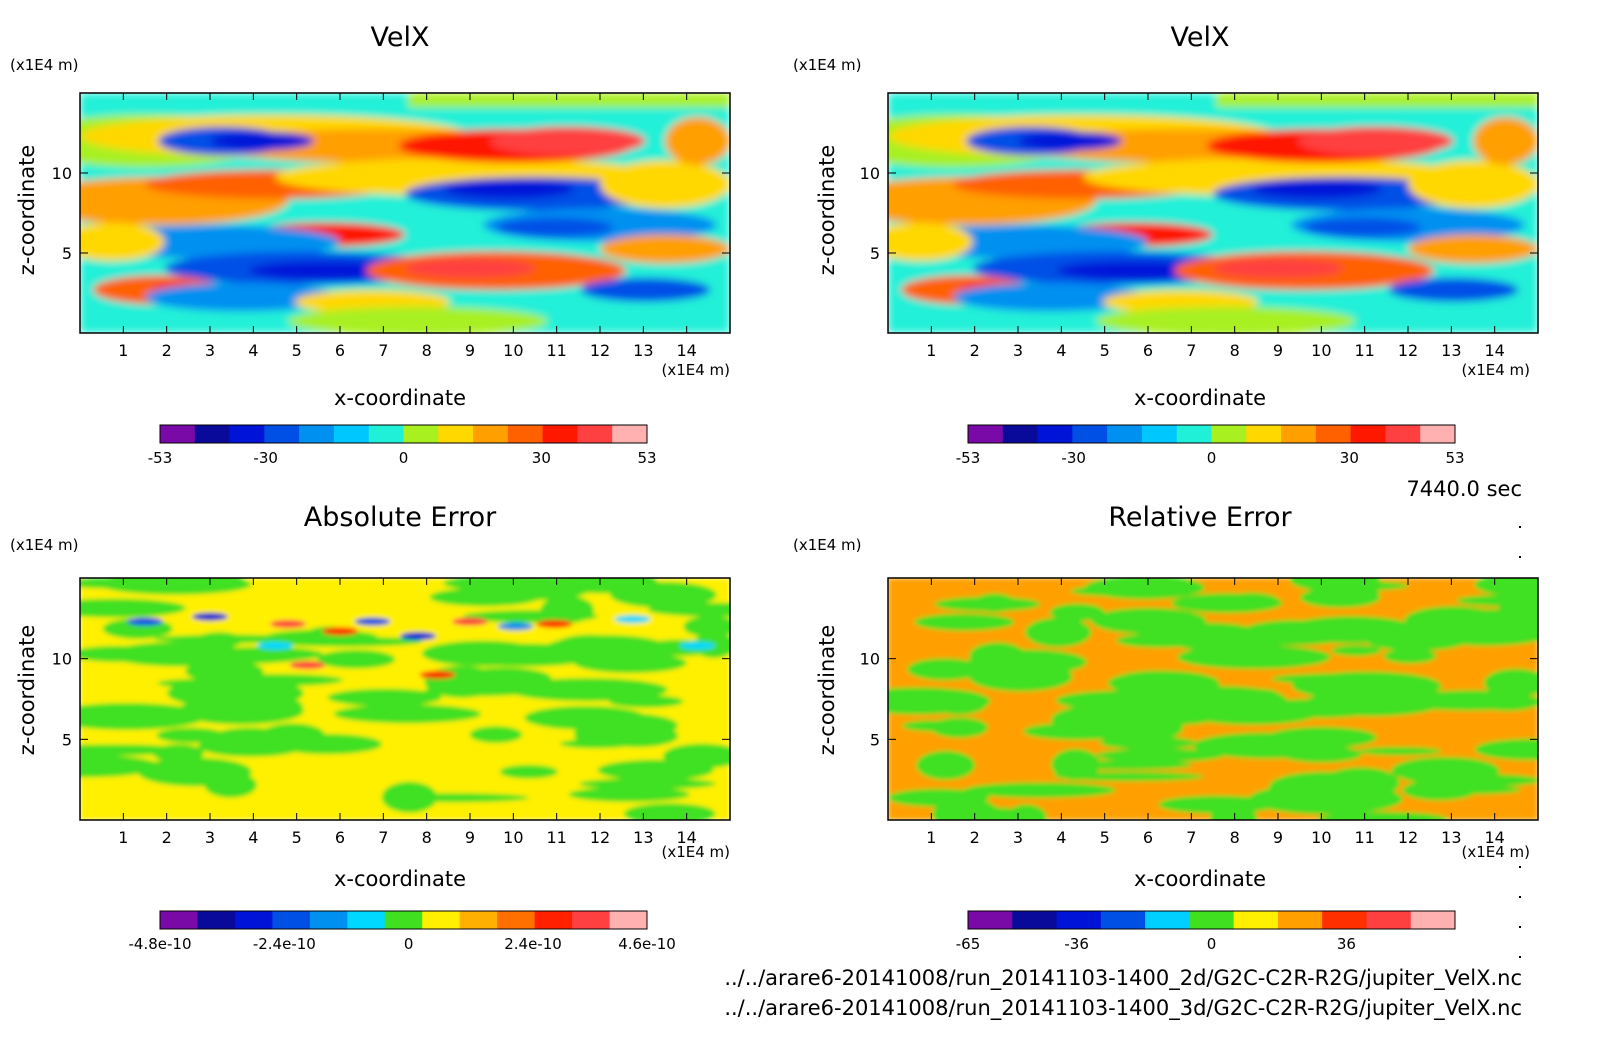 Image resolution: width=1604 pixels, height=1054 pixels. What do you see at coordinates (160, 458) in the screenshot?
I see `colorbar-label: -53` at bounding box center [160, 458].